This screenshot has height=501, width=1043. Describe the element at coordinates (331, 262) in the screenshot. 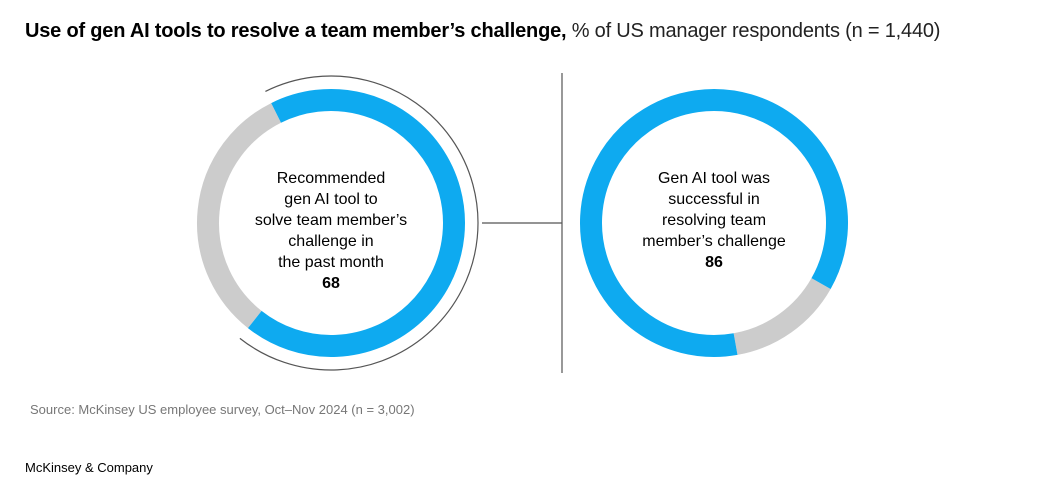

I see `donut-label-line: the past month` at that location.